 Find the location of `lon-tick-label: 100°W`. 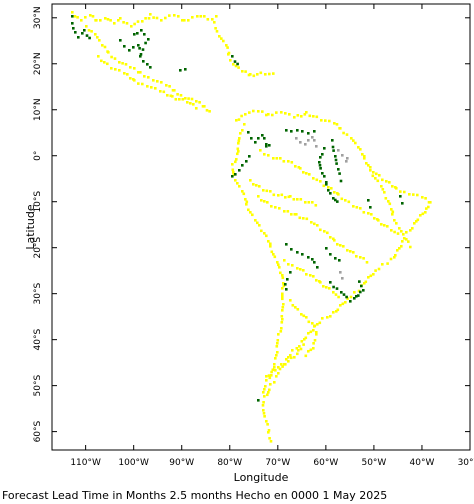

lon-tick-label: 100°W is located at coordinates (133, 463).